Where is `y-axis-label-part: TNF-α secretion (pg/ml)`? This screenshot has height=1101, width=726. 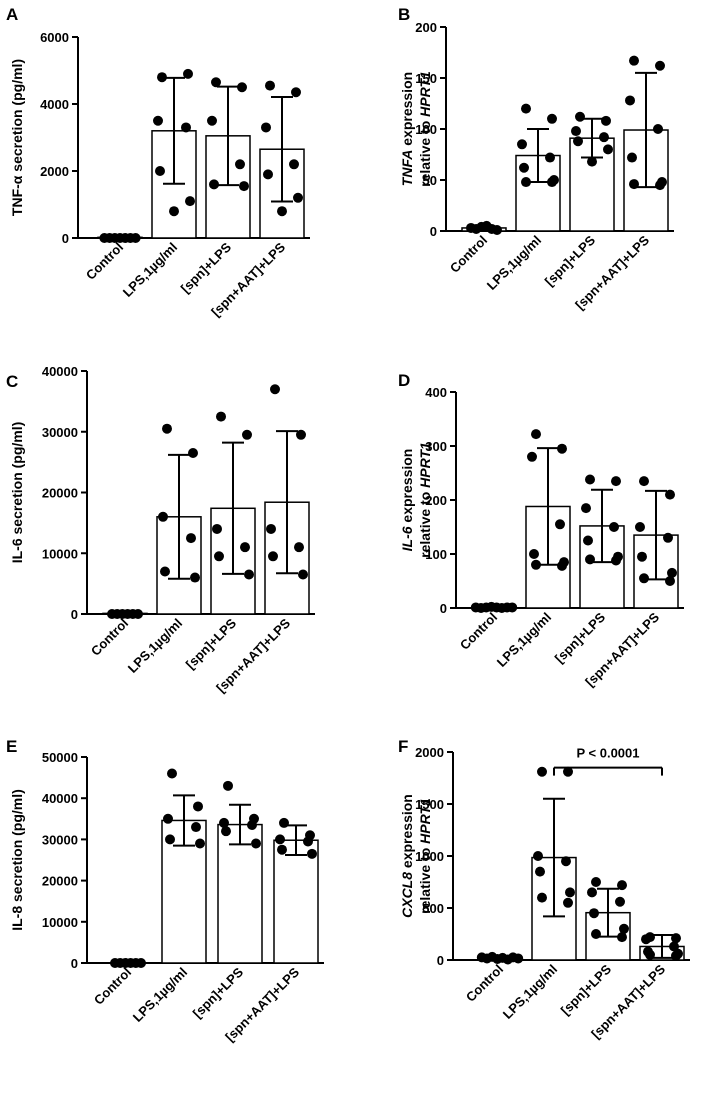
y-axis-label-part: TNF-α secretion (pg/ml) is located at coordinates (17, 137).